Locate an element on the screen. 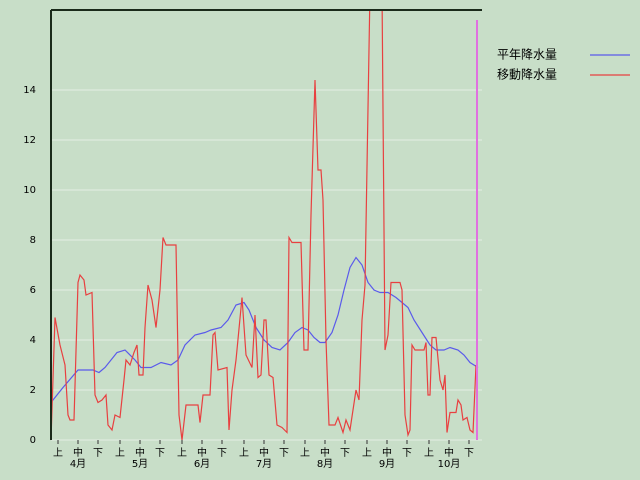 The height and width of the screenshot is (480, 640). month-label: 8月 is located at coordinates (325, 464).